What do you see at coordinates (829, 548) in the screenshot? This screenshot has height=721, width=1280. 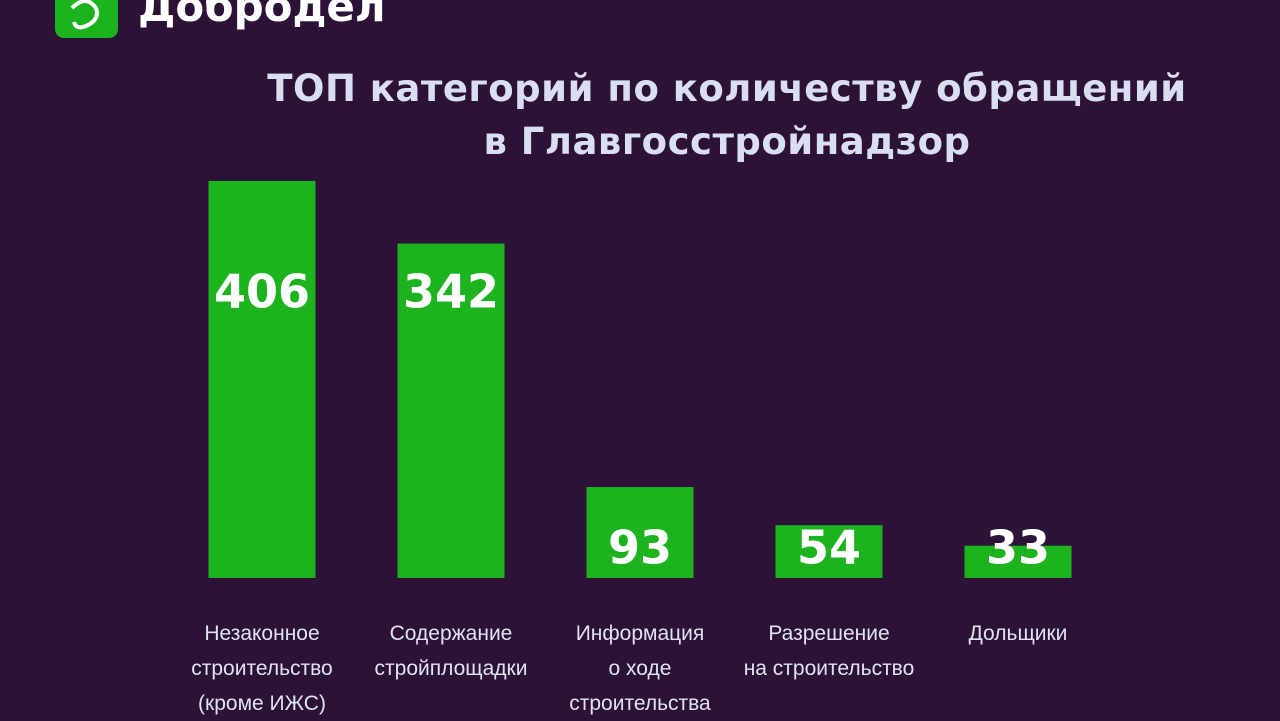 I see `value-label: 54` at bounding box center [829, 548].